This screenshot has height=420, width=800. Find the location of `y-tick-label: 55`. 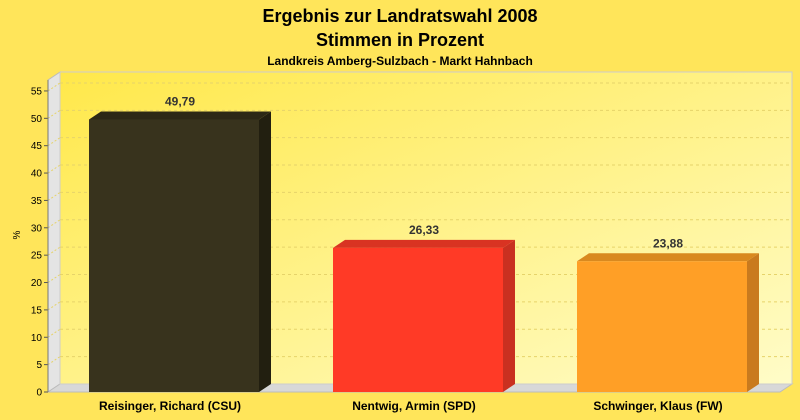

y-tick-label: 55 is located at coordinates (37, 91).